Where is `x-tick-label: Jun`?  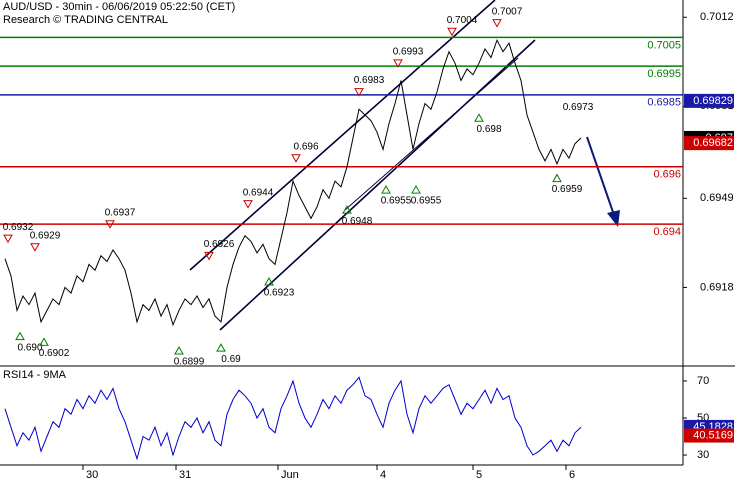 x-tick-label: Jun is located at coordinates (290, 474).